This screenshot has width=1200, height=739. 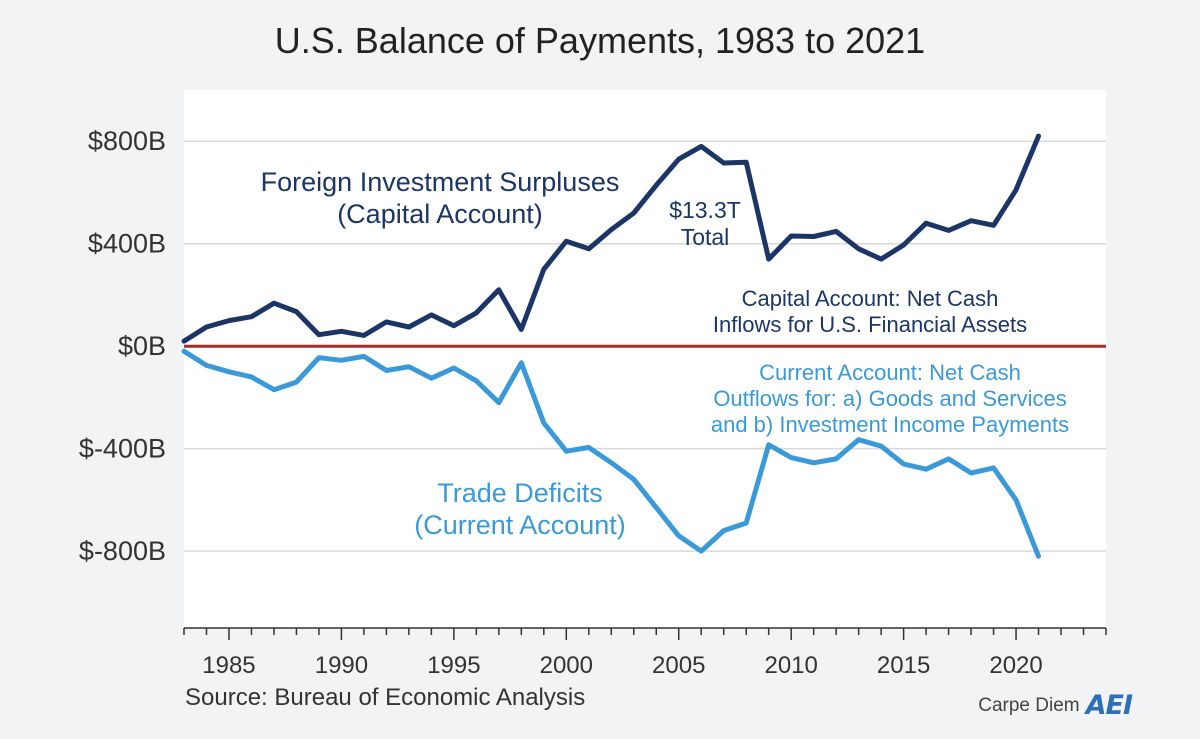 What do you see at coordinates (678, 665) in the screenshot?
I see `x-tick-label: 2005` at bounding box center [678, 665].